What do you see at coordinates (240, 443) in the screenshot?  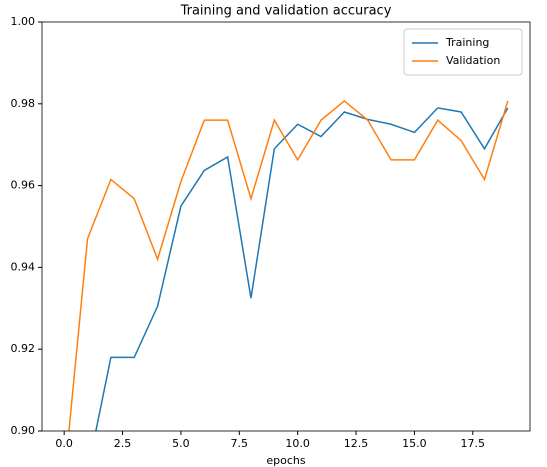 I see `x-tick-label: 7.5` at bounding box center [240, 443].